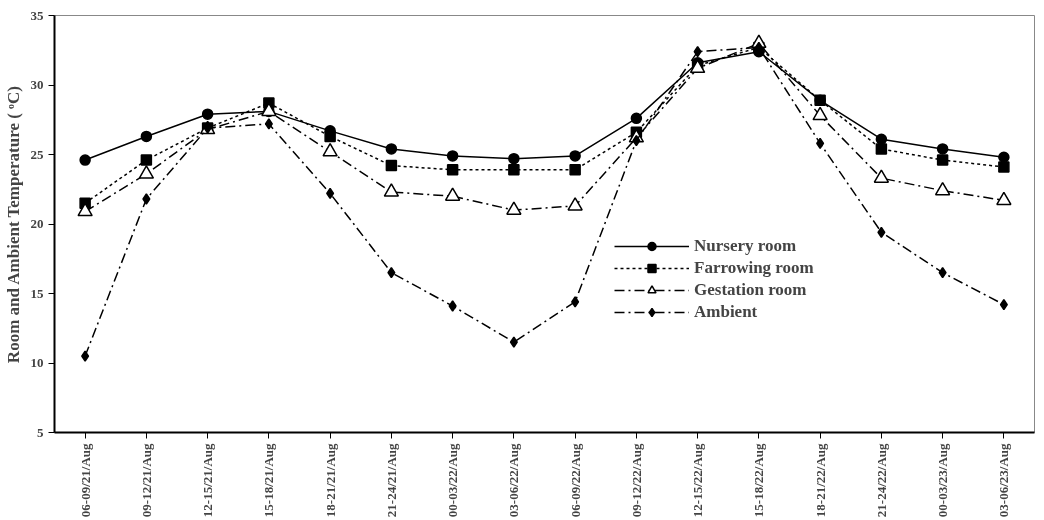 This screenshot has height=520, width=1044. What do you see at coordinates (37, 293) in the screenshot?
I see `y-tick-label: 15` at bounding box center [37, 293].